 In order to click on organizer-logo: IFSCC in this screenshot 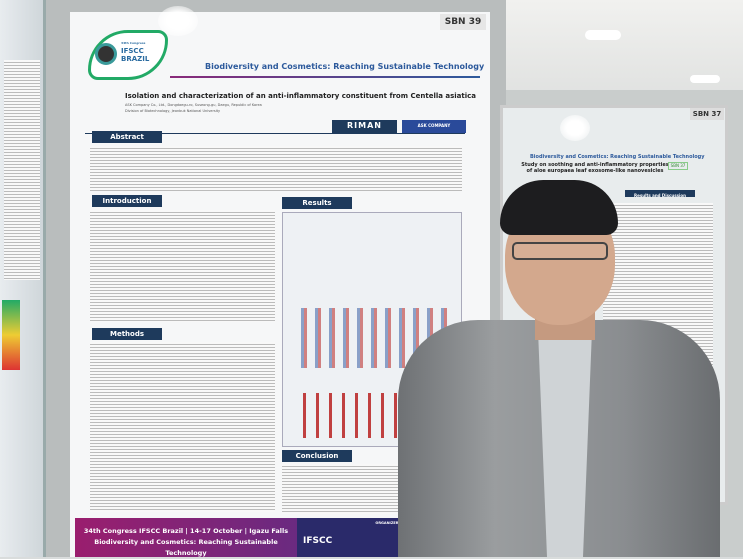, I will do `click(318, 541)`.